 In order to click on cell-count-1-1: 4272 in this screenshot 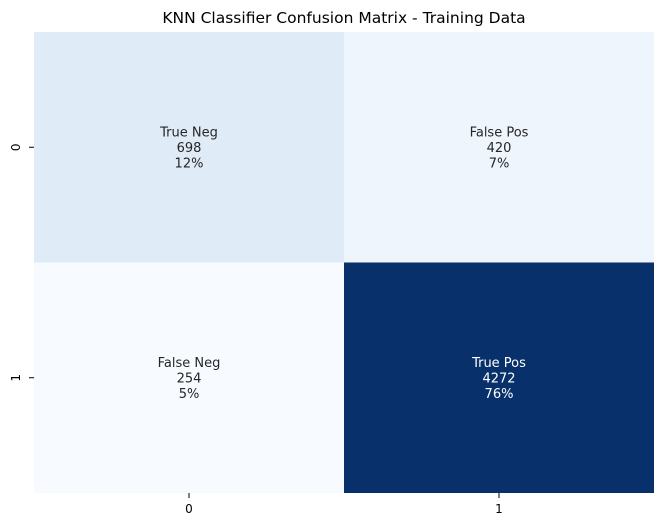, I will do `click(498, 378)`.